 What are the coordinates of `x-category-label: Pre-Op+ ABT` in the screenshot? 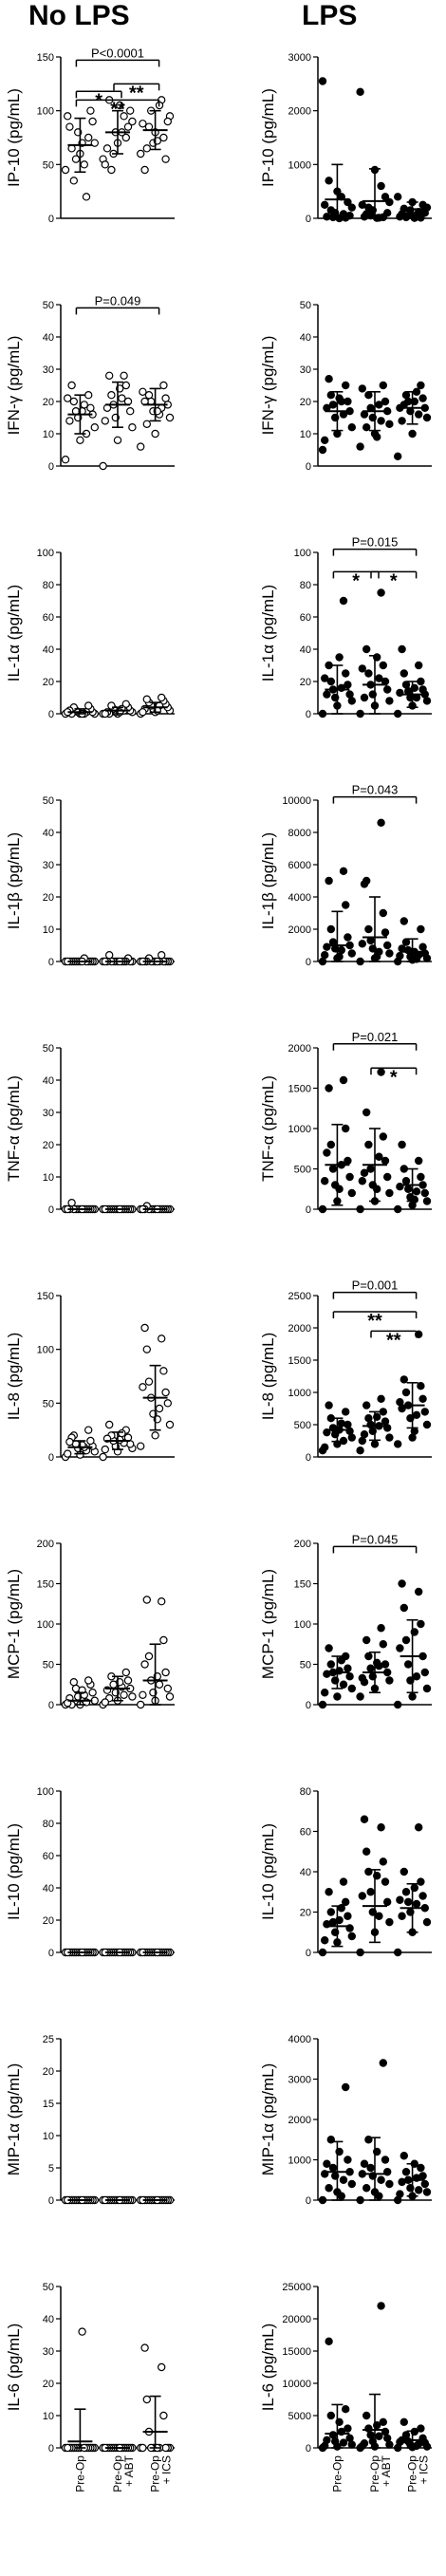 It's located at (123, 2473).